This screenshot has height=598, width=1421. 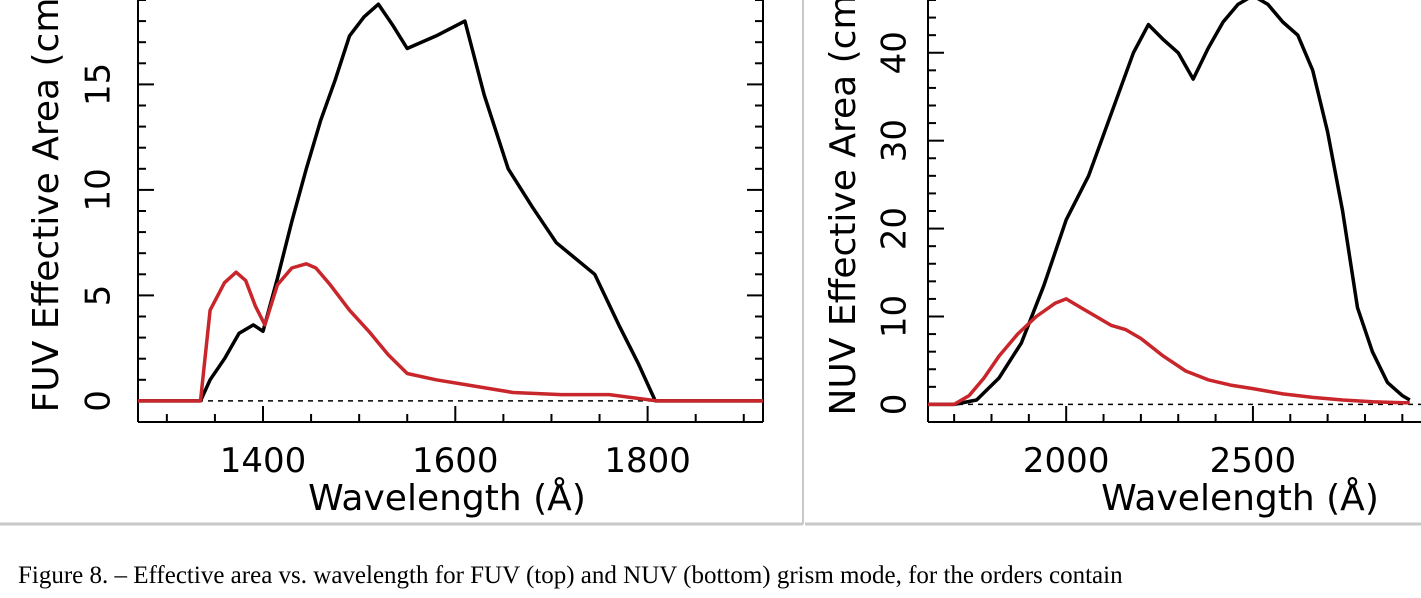 What do you see at coordinates (263, 461) in the screenshot?
I see `fuv-x-tick-label: 1400` at bounding box center [263, 461].